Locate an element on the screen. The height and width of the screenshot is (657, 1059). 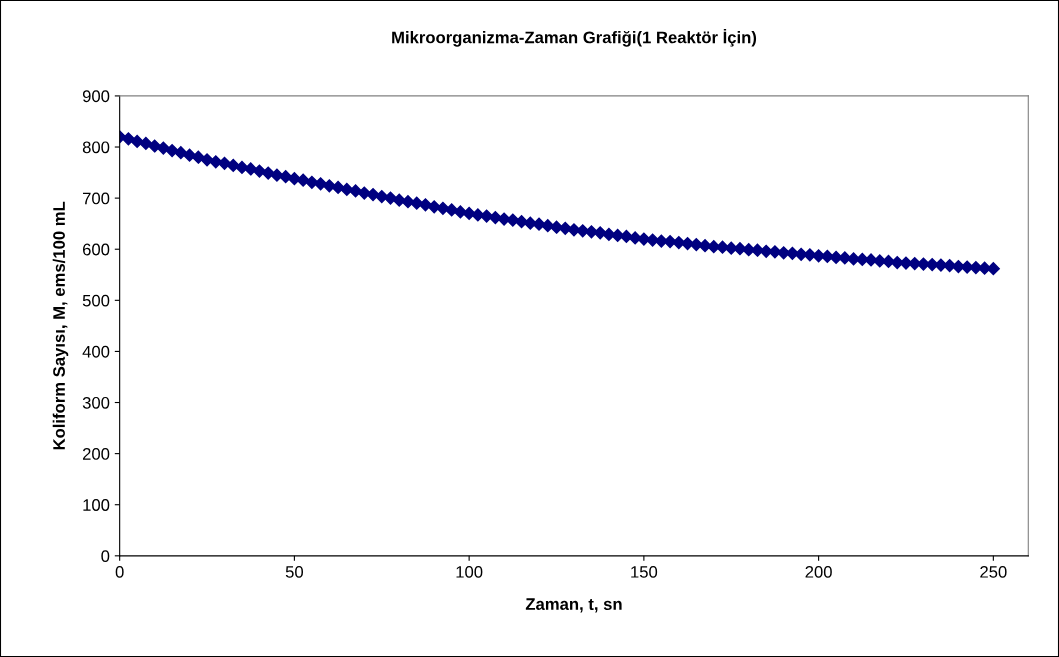
x-tick-label: 150 is located at coordinates (644, 571).